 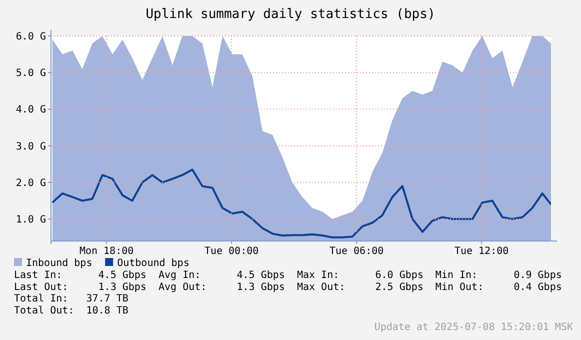 I want to click on x-tick-label: Tue 12:00, so click(x=481, y=251).